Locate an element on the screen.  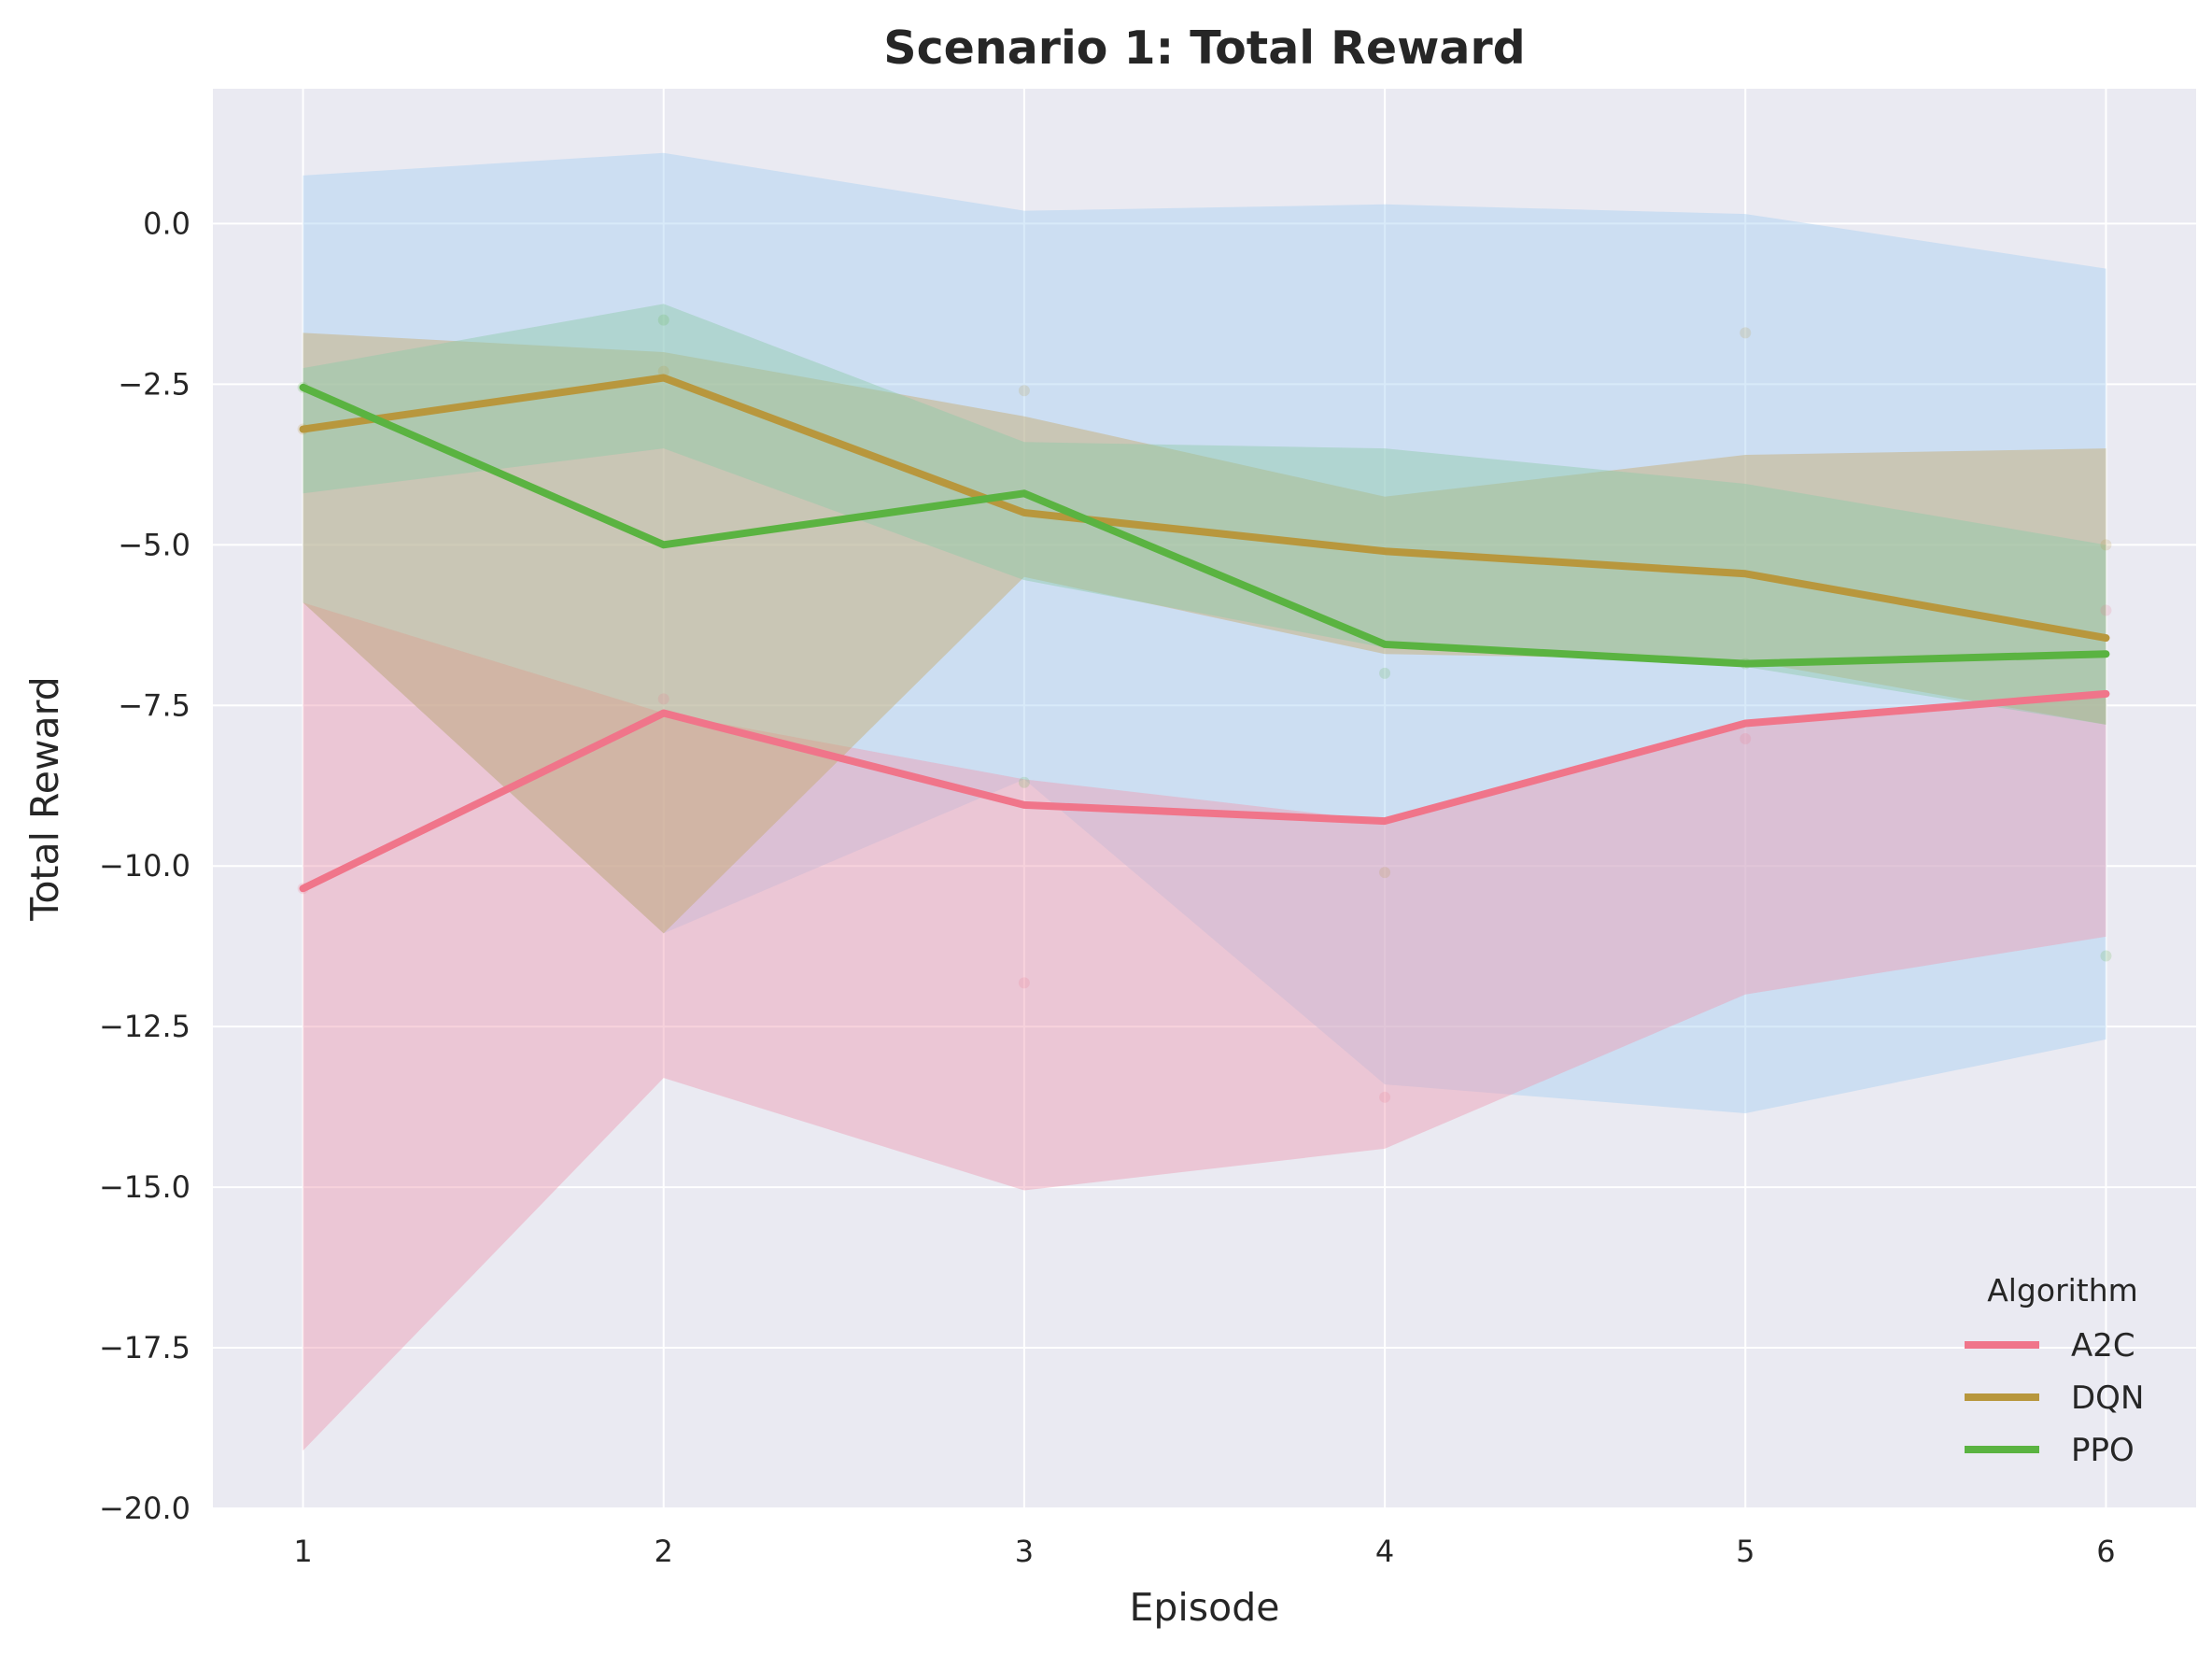
x-tick-label: 4 is located at coordinates (1384, 1552).